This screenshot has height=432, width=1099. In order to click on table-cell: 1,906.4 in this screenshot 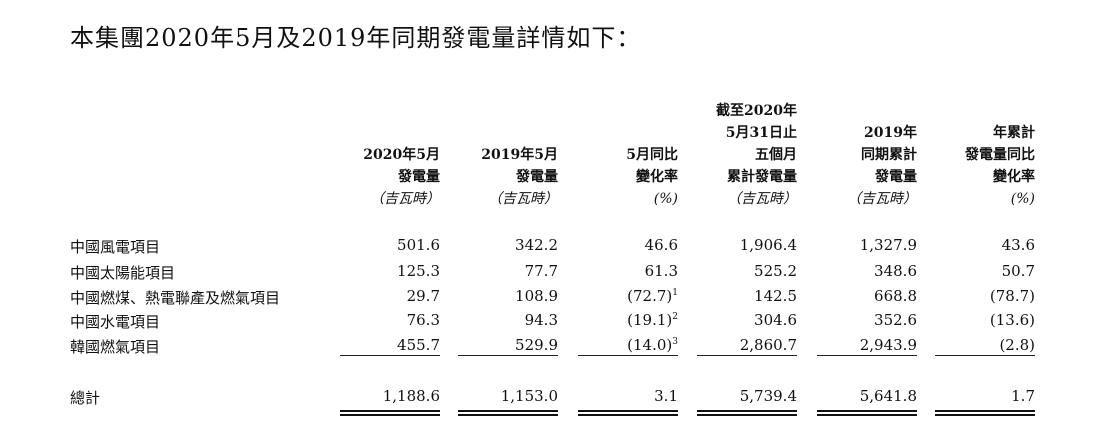, I will do `click(742, 245)`.